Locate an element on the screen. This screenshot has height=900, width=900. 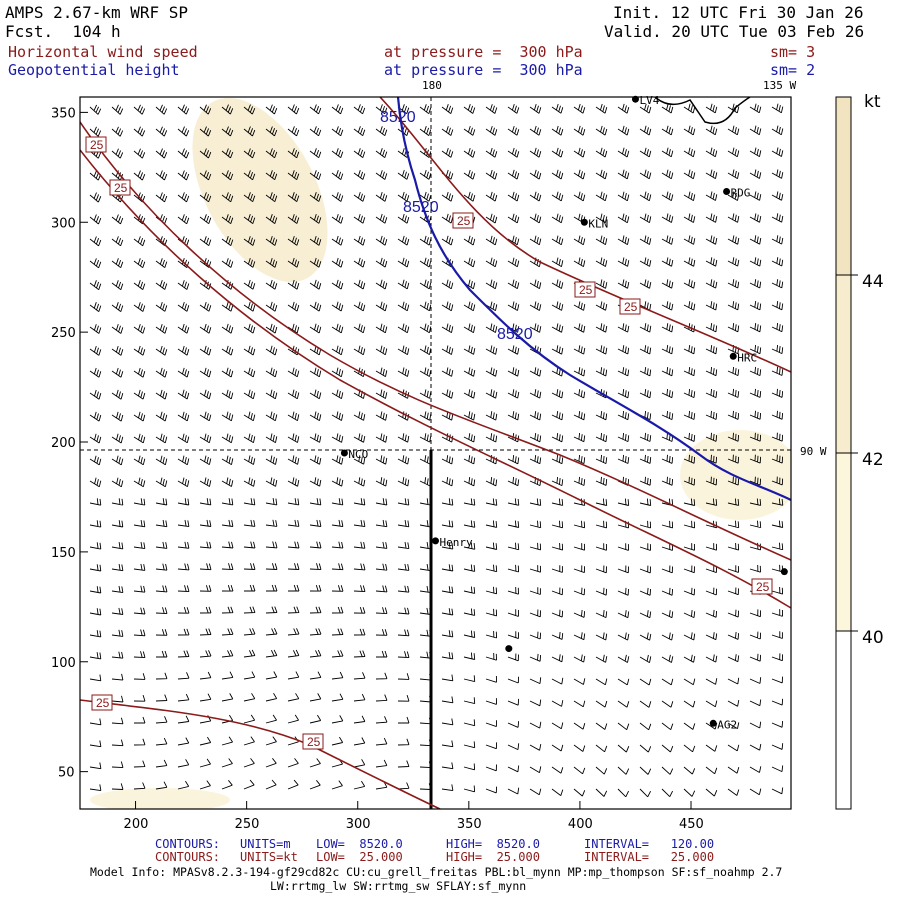
colorbar-tick: 44 is located at coordinates (873, 282).